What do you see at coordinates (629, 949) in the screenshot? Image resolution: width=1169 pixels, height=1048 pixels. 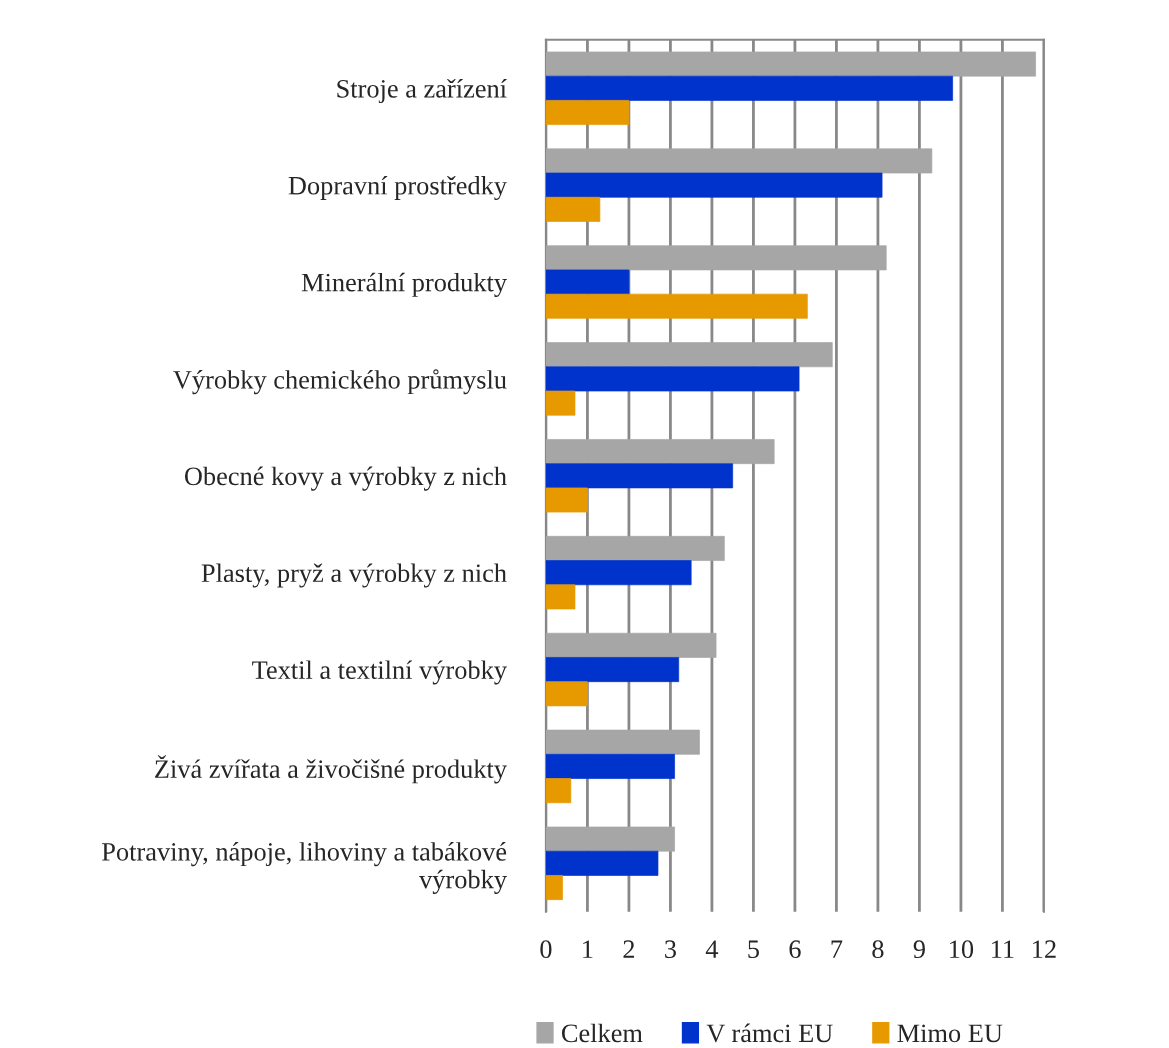 I see `x-tick-label: 2` at bounding box center [629, 949].